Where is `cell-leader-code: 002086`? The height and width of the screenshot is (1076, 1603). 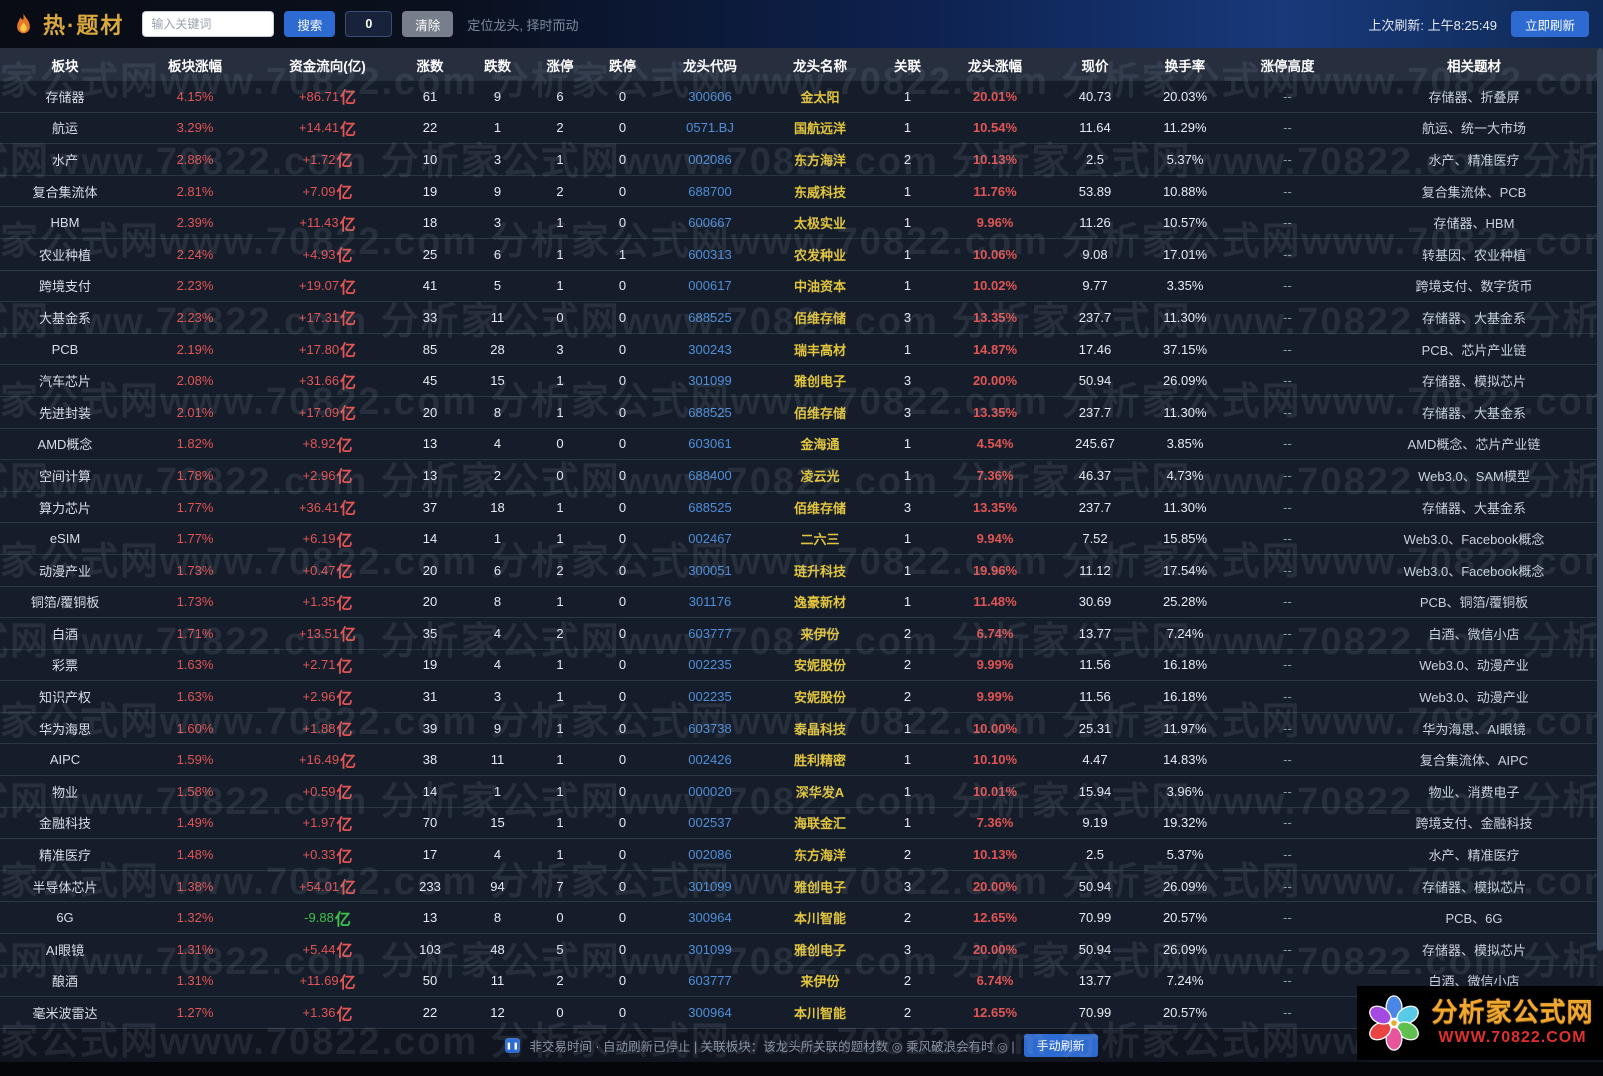
cell-leader-code: 002086 is located at coordinates (710, 159).